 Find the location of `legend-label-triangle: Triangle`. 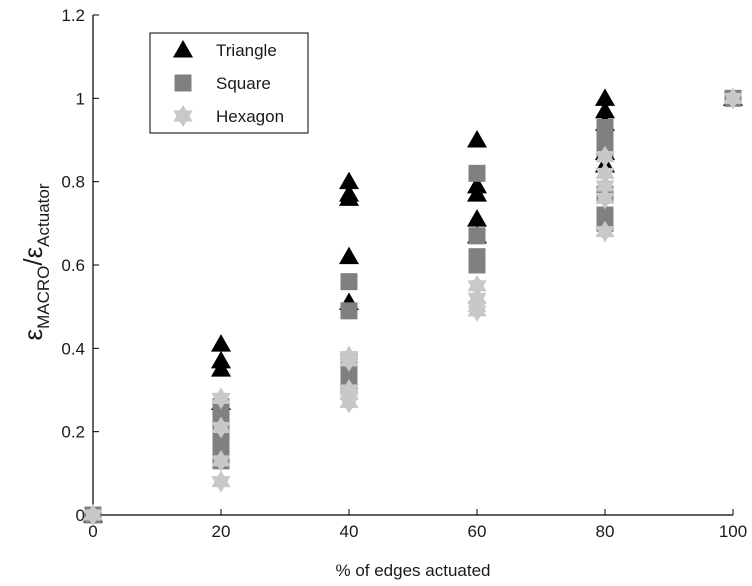

legend-label-triangle: Triangle is located at coordinates (246, 50).